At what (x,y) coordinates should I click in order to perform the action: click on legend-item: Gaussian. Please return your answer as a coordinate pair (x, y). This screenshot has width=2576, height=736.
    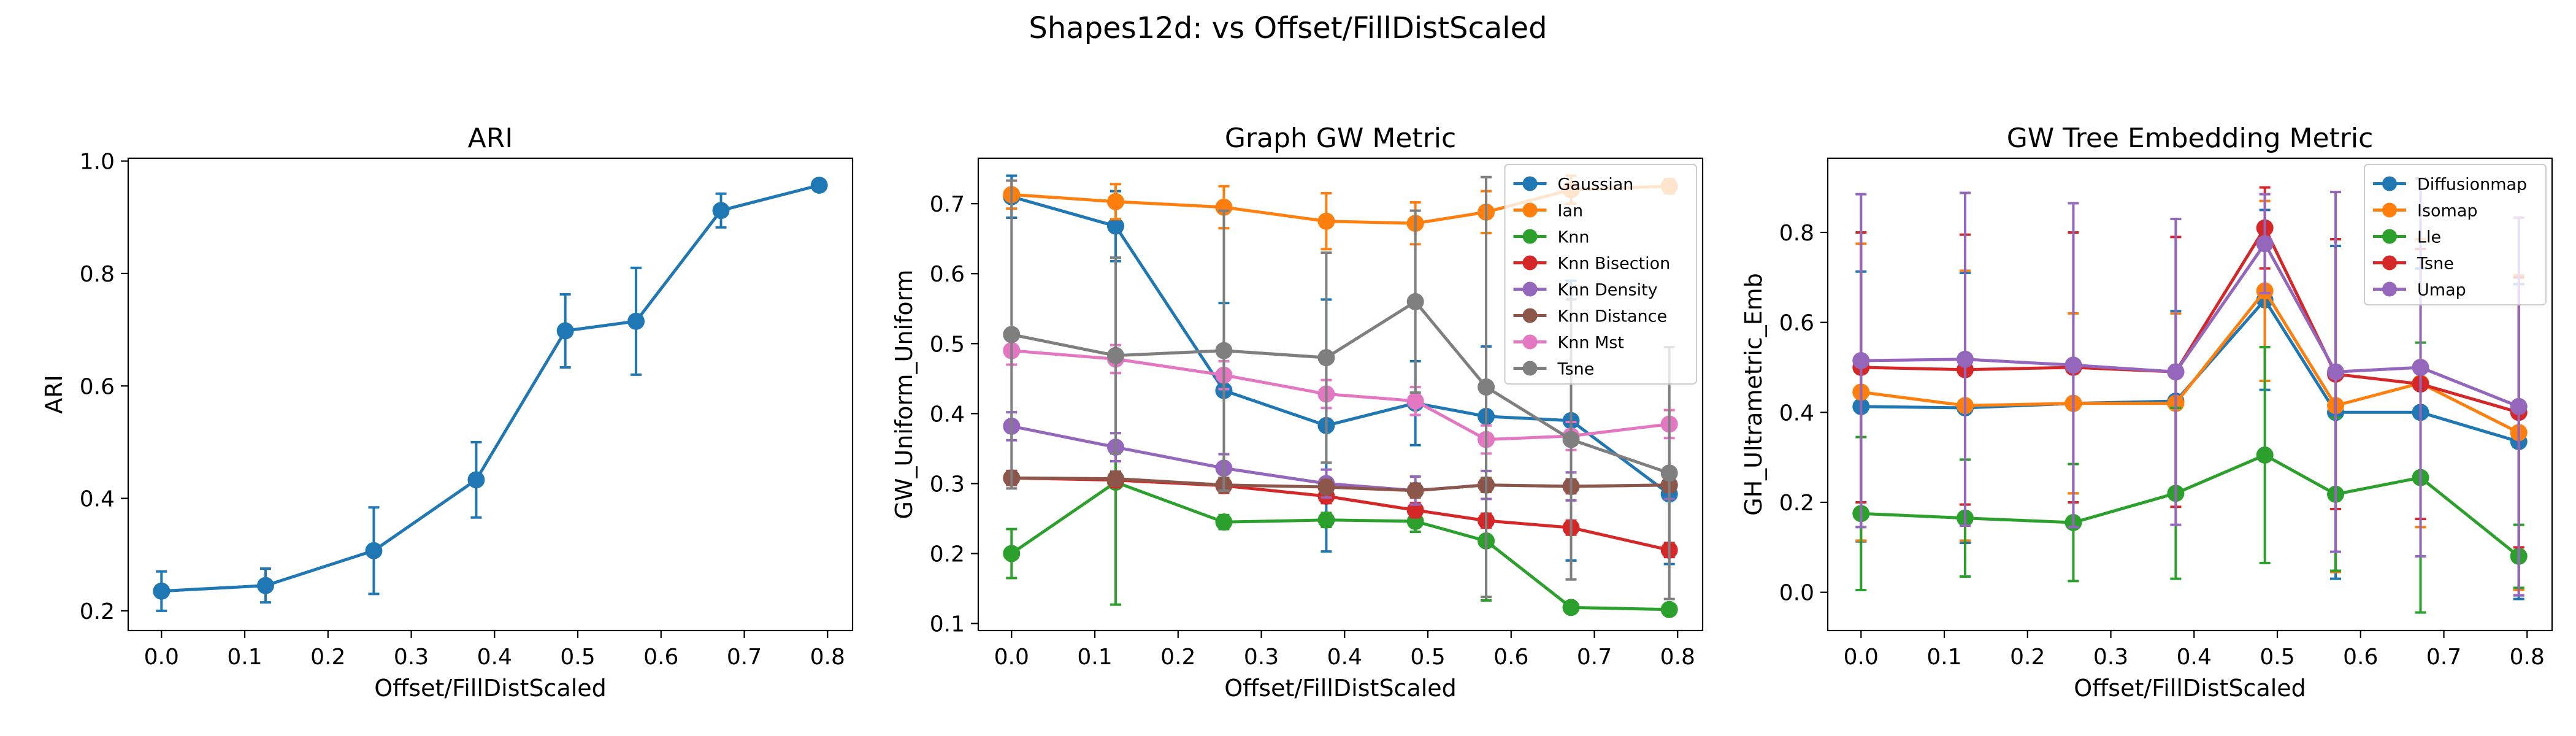
    Looking at the image, I should click on (1573, 184).